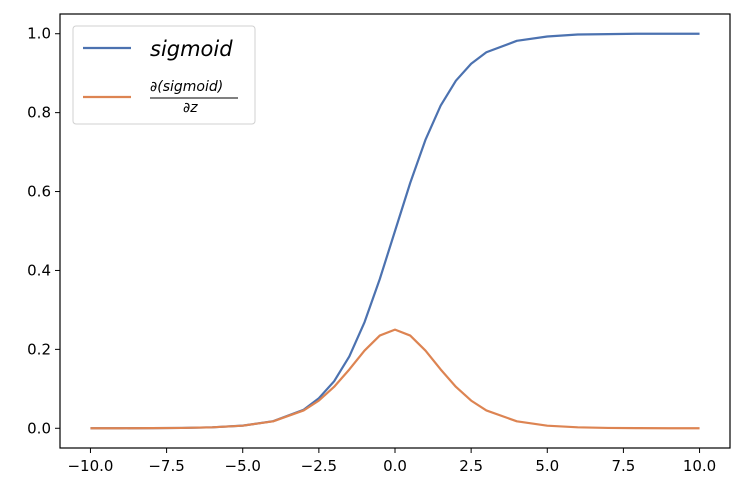 The height and width of the screenshot is (496, 744). Describe the element at coordinates (39, 34) in the screenshot. I see `y-tick-label: 1.0` at that location.